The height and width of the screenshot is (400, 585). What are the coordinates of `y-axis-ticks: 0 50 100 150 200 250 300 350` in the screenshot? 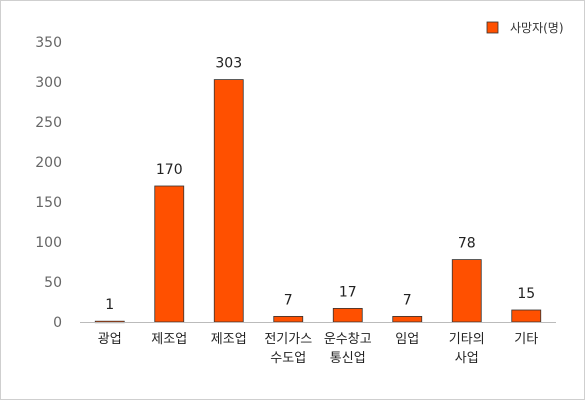 It's located at (48, 183).